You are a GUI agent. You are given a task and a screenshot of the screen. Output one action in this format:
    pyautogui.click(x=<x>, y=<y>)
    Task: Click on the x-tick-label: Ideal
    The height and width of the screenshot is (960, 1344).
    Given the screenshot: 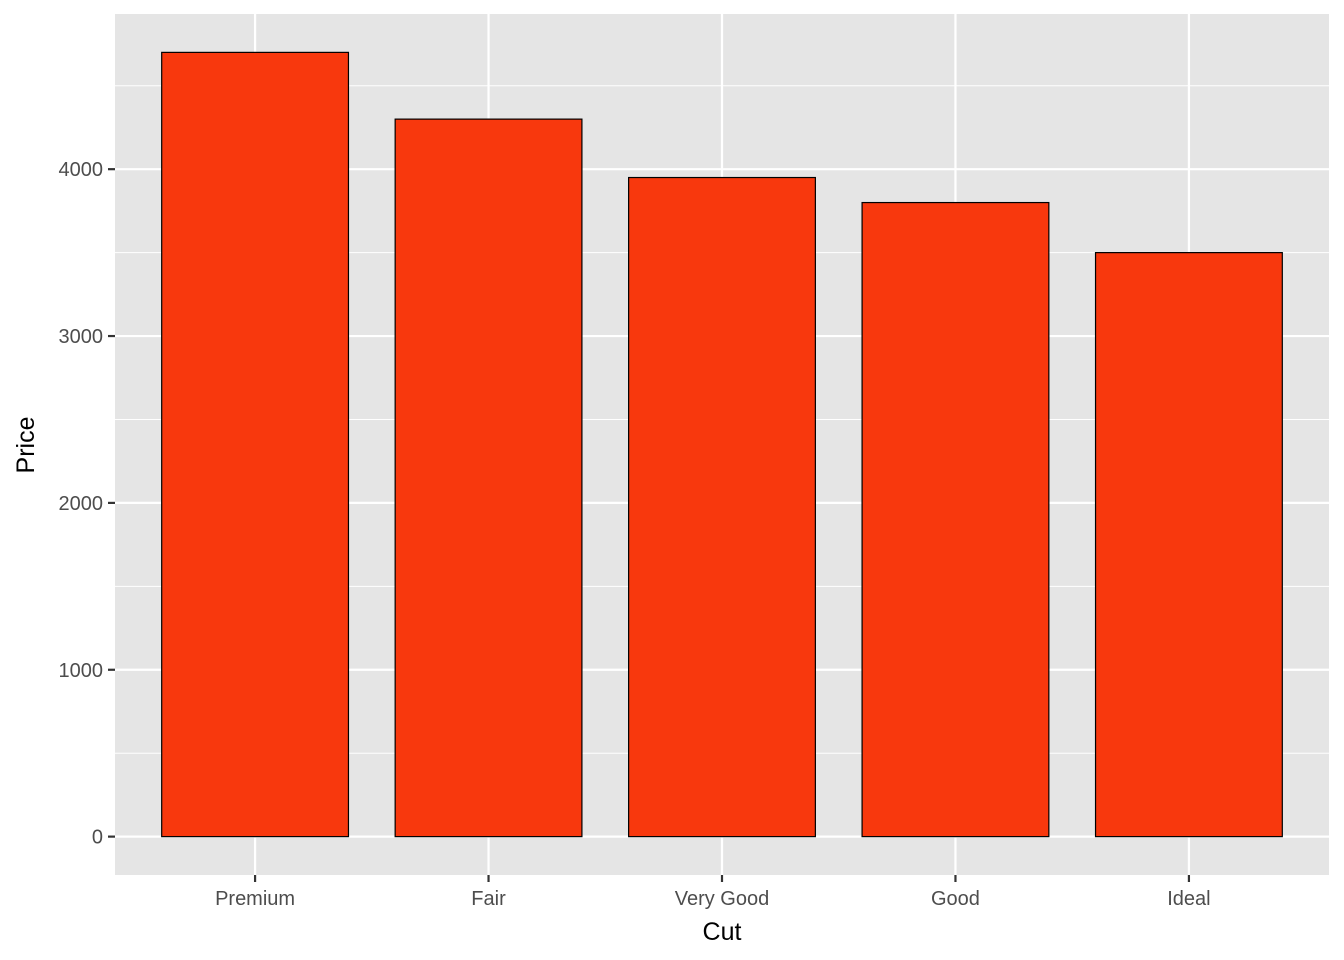 What is the action you would take?
    pyautogui.click(x=1188, y=899)
    